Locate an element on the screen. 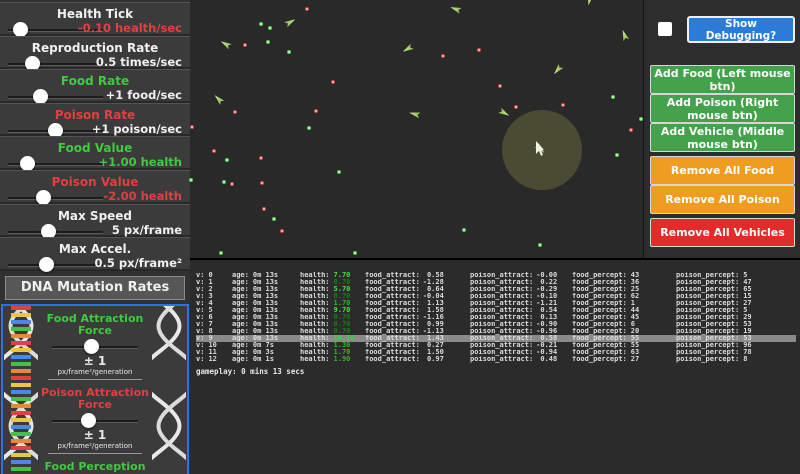 Image resolution: width=800 pixels, height=474 pixels. slider-label: Poison Rate is located at coordinates (95, 114).